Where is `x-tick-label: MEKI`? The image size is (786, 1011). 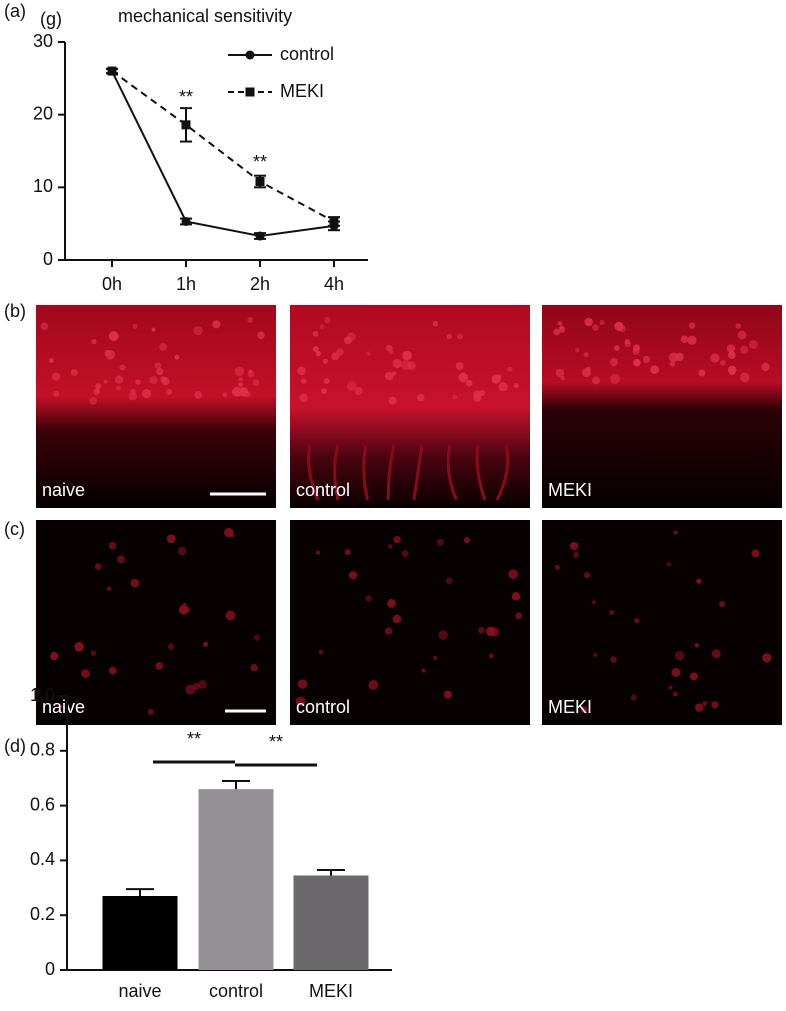 x-tick-label: MEKI is located at coordinates (331, 991).